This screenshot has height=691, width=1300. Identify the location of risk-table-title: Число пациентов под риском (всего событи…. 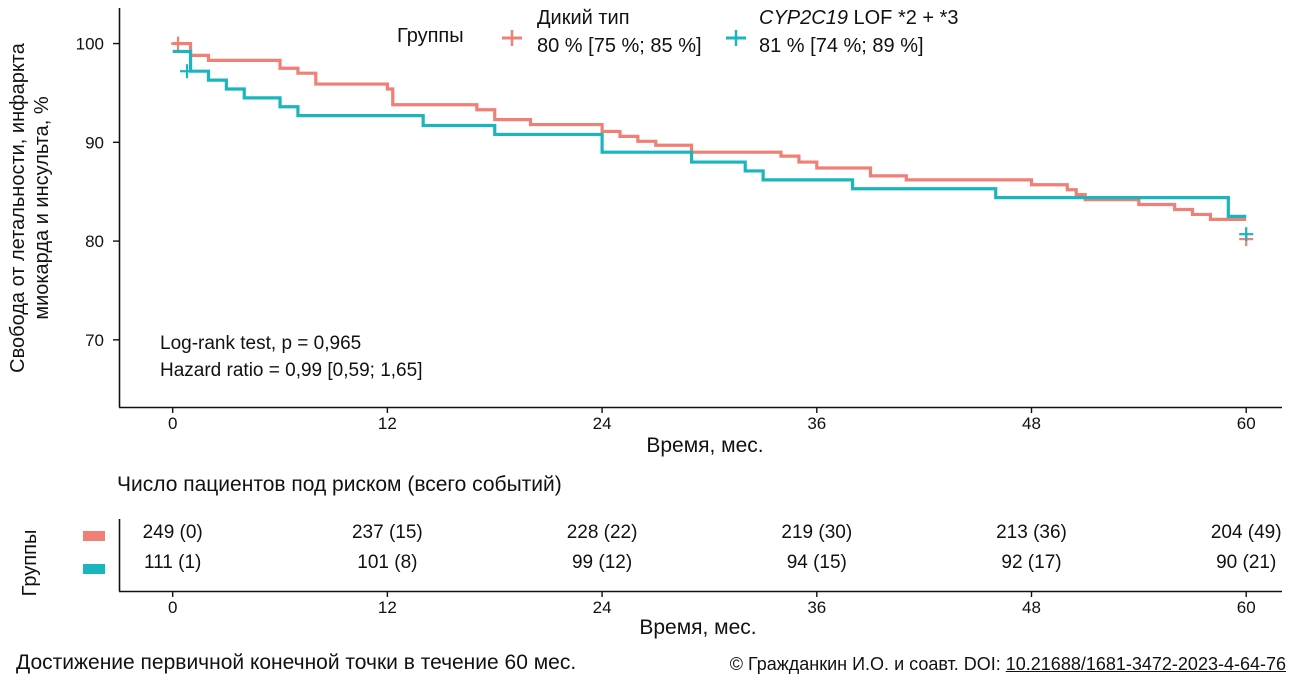
(339, 484).